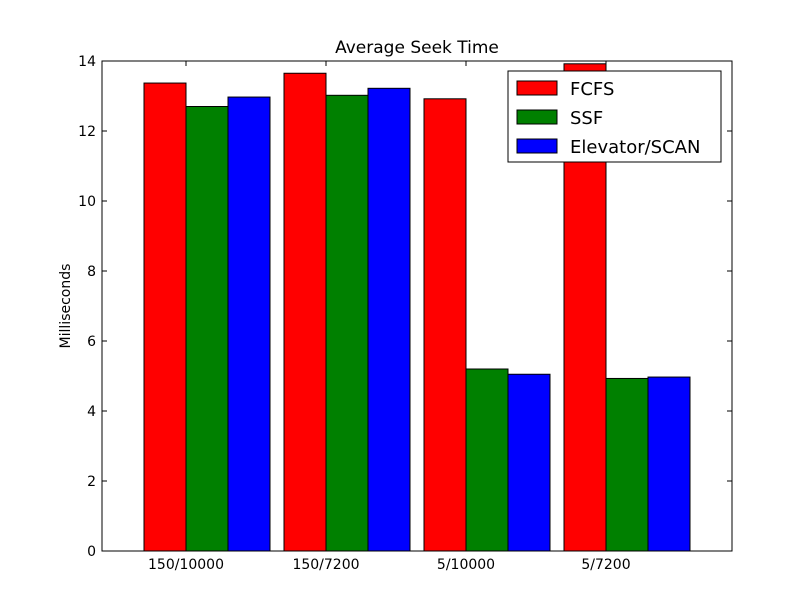 Image resolution: width=812 pixels, height=616 pixels. Describe the element at coordinates (66, 306) in the screenshot. I see `y-axis-label: Milliseconds` at that location.